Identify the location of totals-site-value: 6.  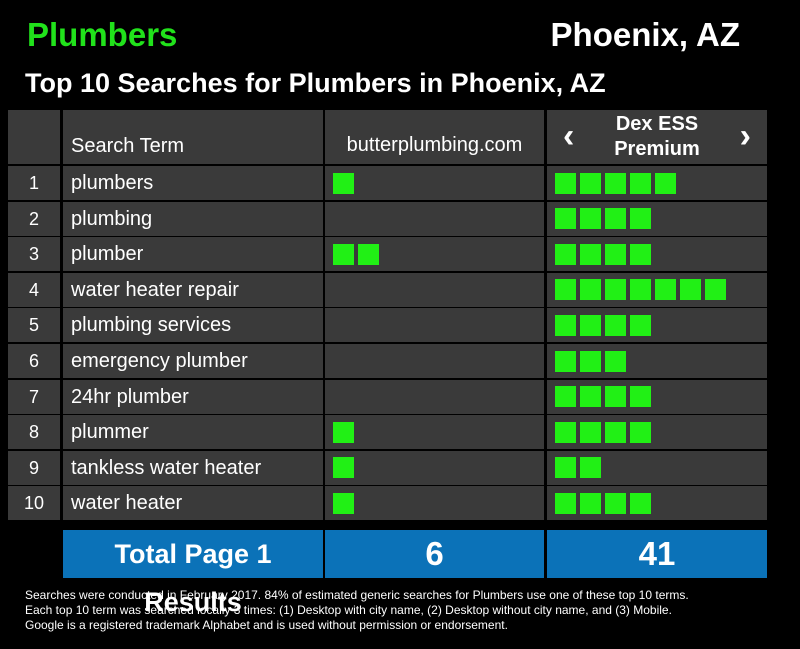
(434, 553).